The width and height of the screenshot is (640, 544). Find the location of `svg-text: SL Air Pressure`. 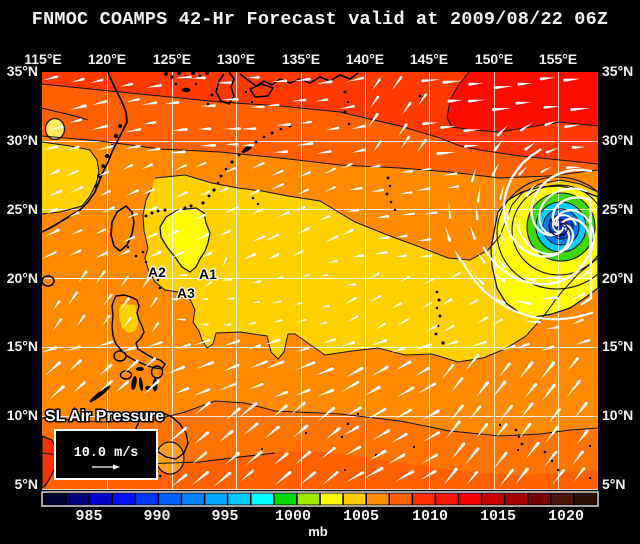

svg-text: SL Air Pressure is located at coordinates (104, 416).